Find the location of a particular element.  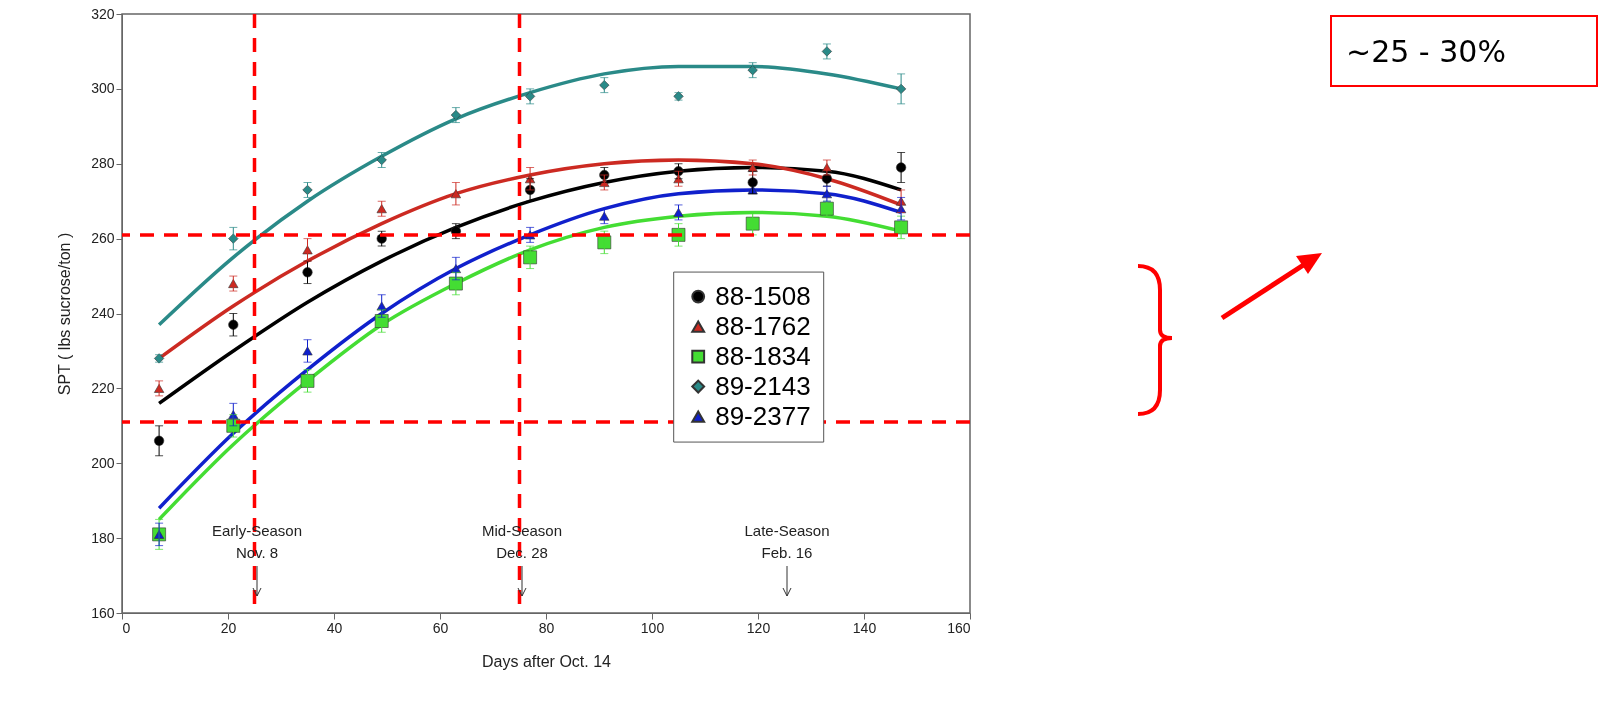

y-tick-label: 160 is located at coordinates (103, 612).